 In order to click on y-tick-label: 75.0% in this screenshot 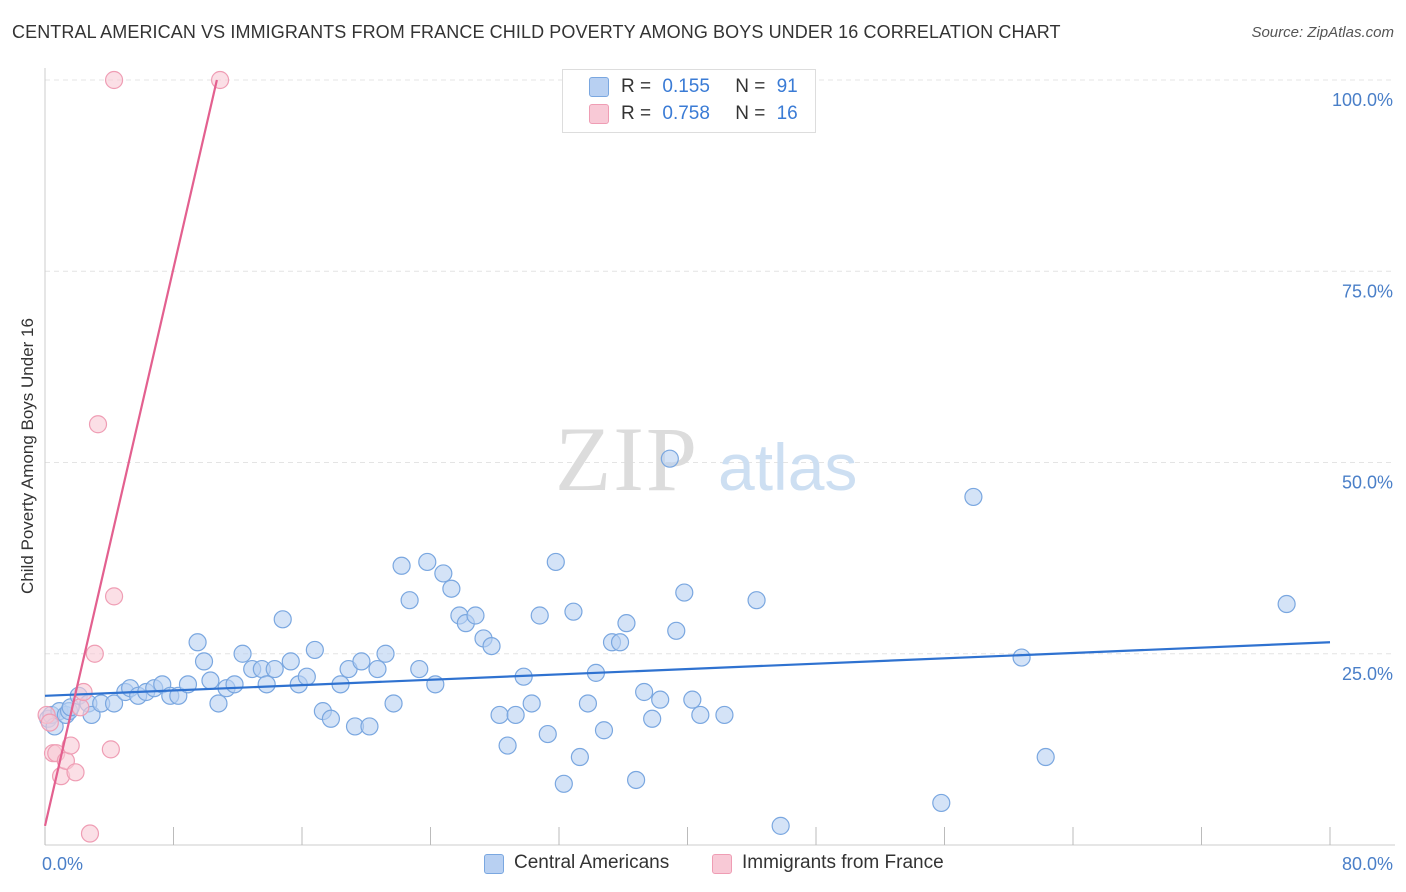, I will do `click(1367, 291)`.